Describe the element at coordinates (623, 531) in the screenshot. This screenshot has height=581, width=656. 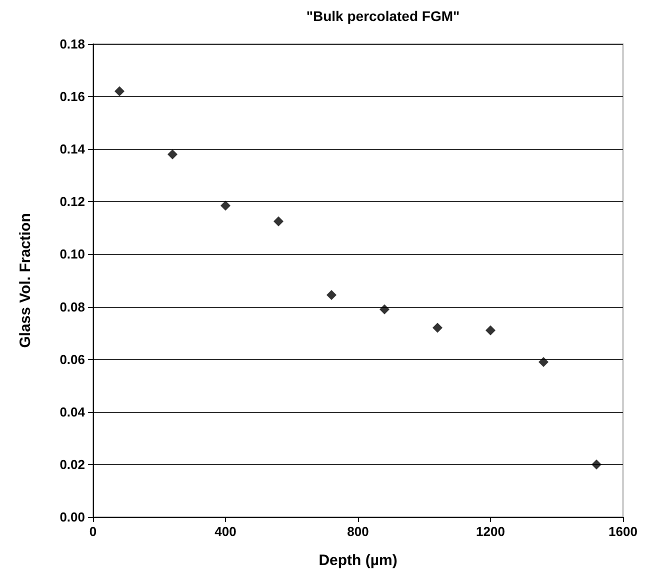
I see `x-tick-label: 1600` at that location.